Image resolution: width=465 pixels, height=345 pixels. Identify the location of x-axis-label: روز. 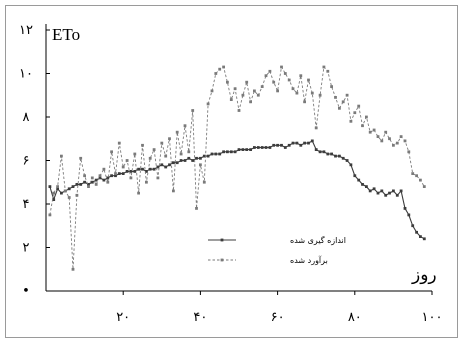
(424, 275).